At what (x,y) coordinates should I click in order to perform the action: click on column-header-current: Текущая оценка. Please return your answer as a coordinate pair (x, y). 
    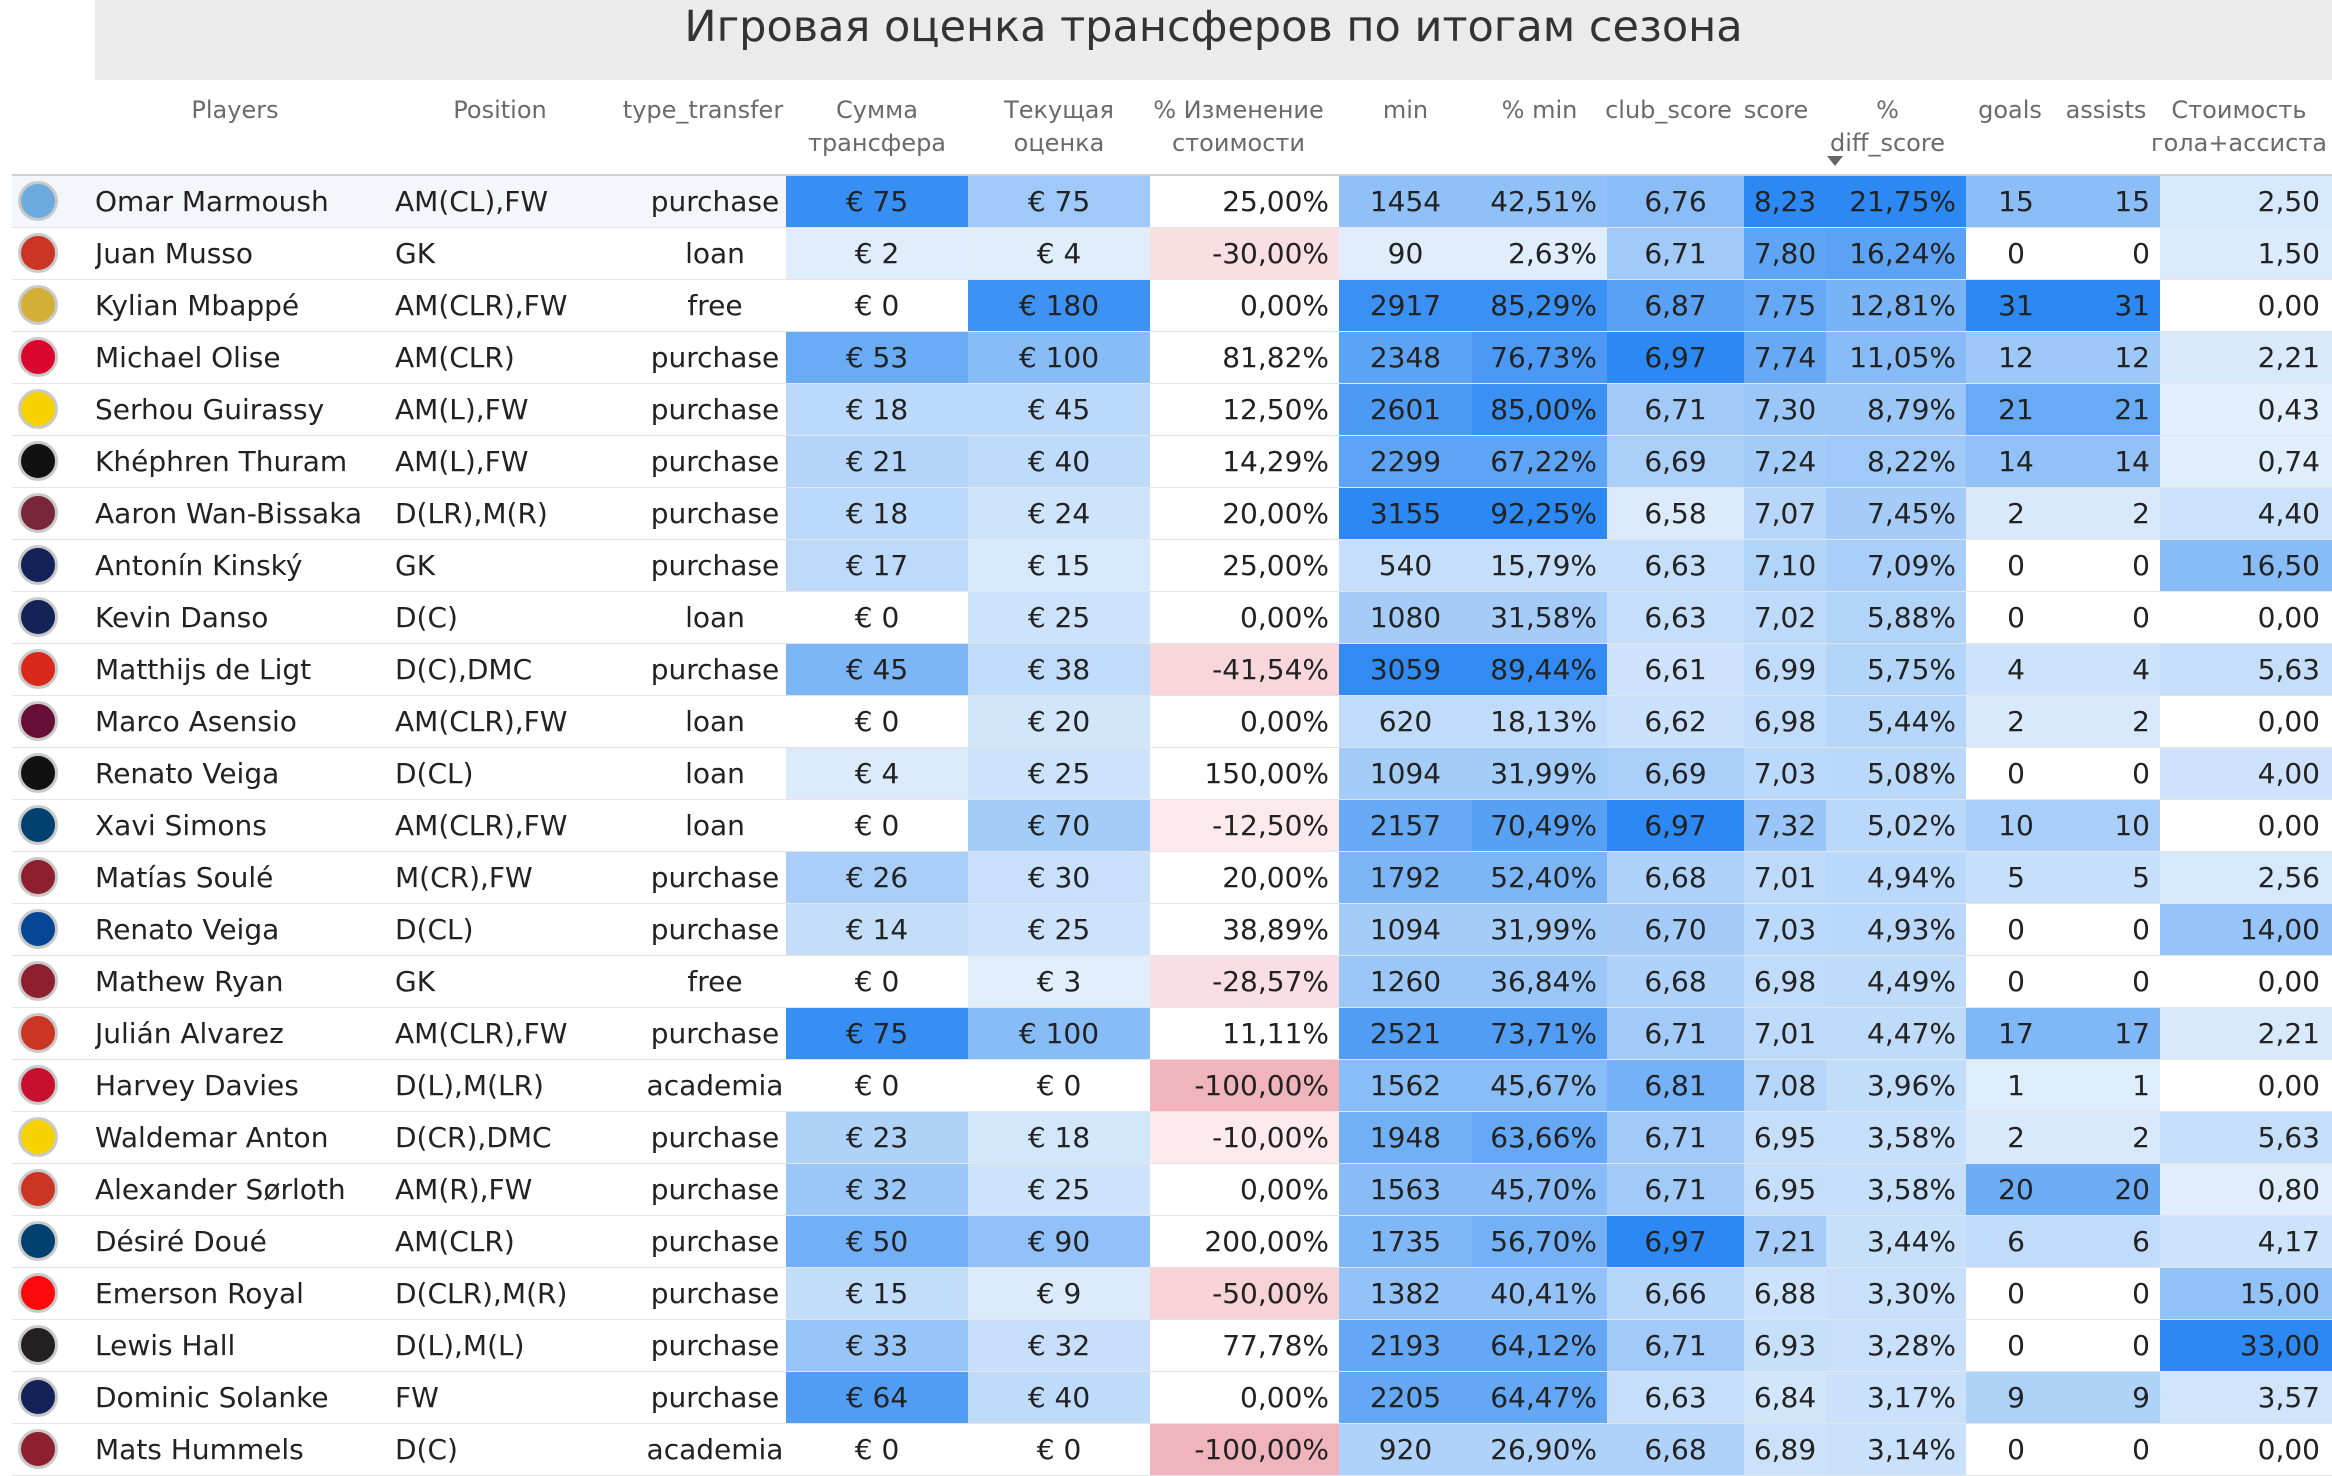
    Looking at the image, I should click on (1059, 126).